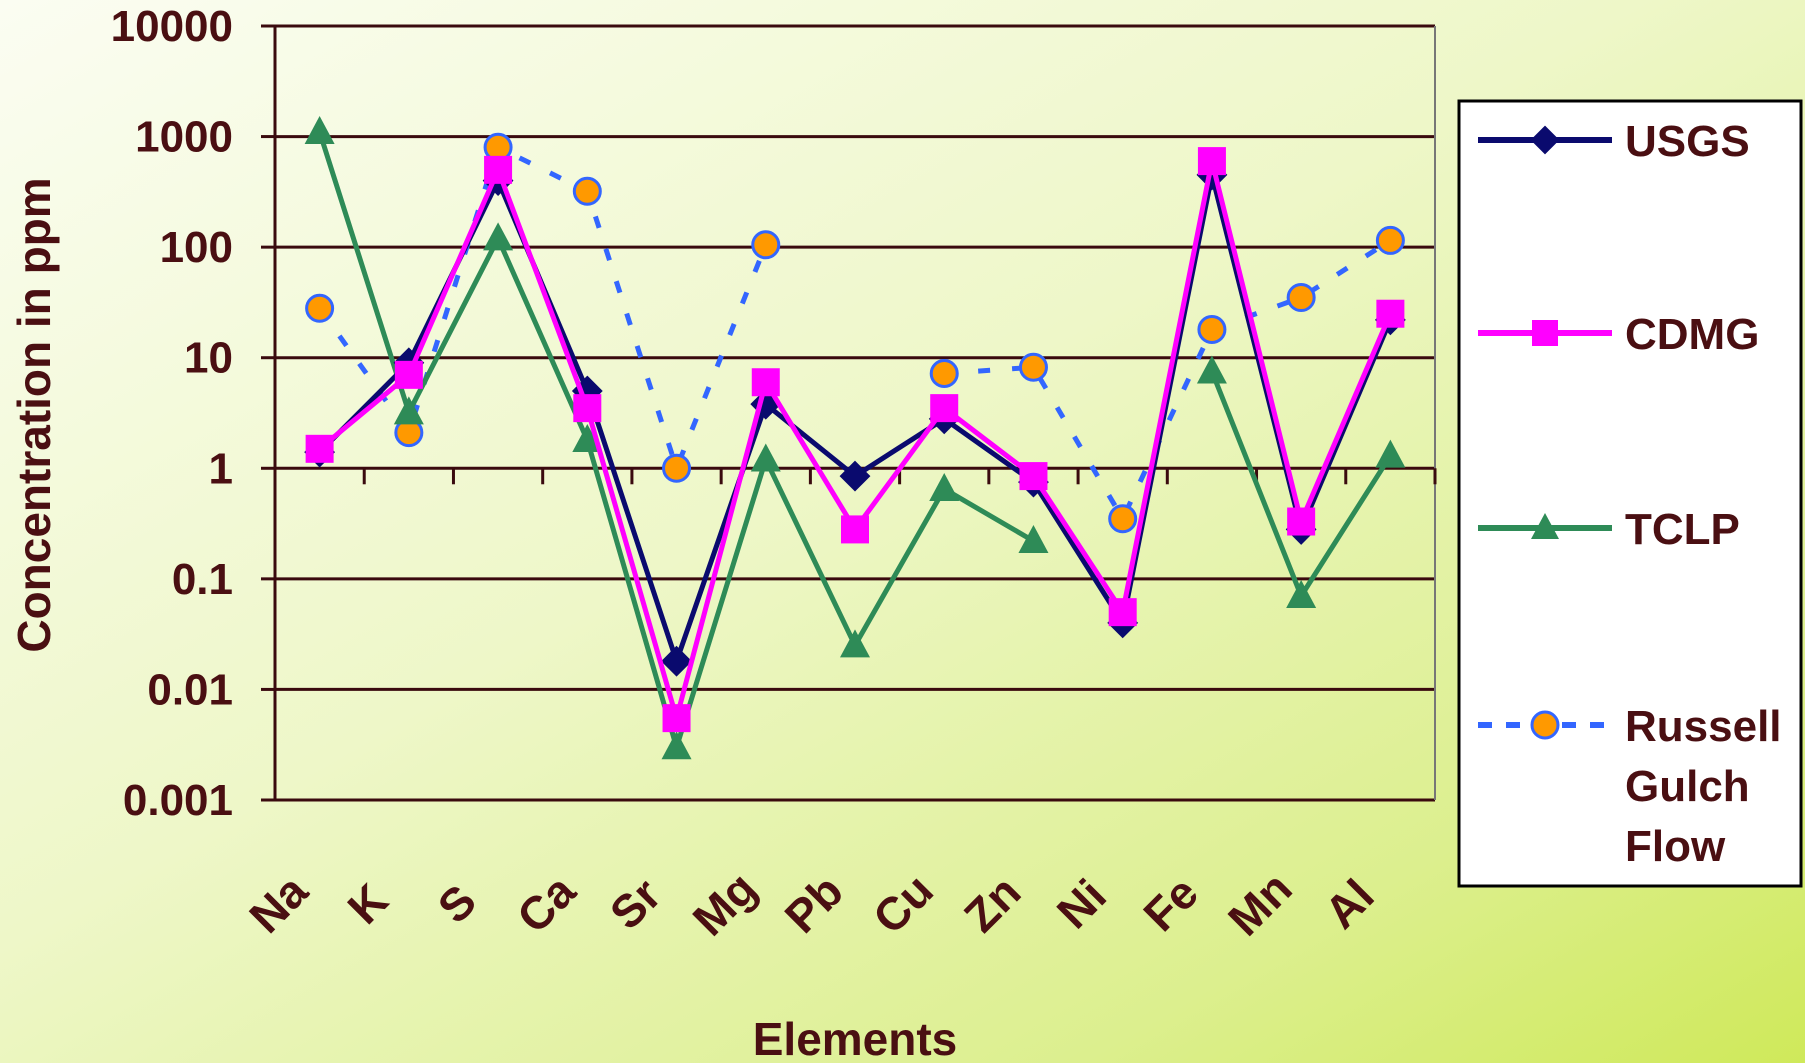 Image resolution: width=1805 pixels, height=1063 pixels. Describe the element at coordinates (172, 413) in the screenshot. I see `y-tick-labels: 10000 1000 100 10 1 0.1 0.01 0.001` at that location.